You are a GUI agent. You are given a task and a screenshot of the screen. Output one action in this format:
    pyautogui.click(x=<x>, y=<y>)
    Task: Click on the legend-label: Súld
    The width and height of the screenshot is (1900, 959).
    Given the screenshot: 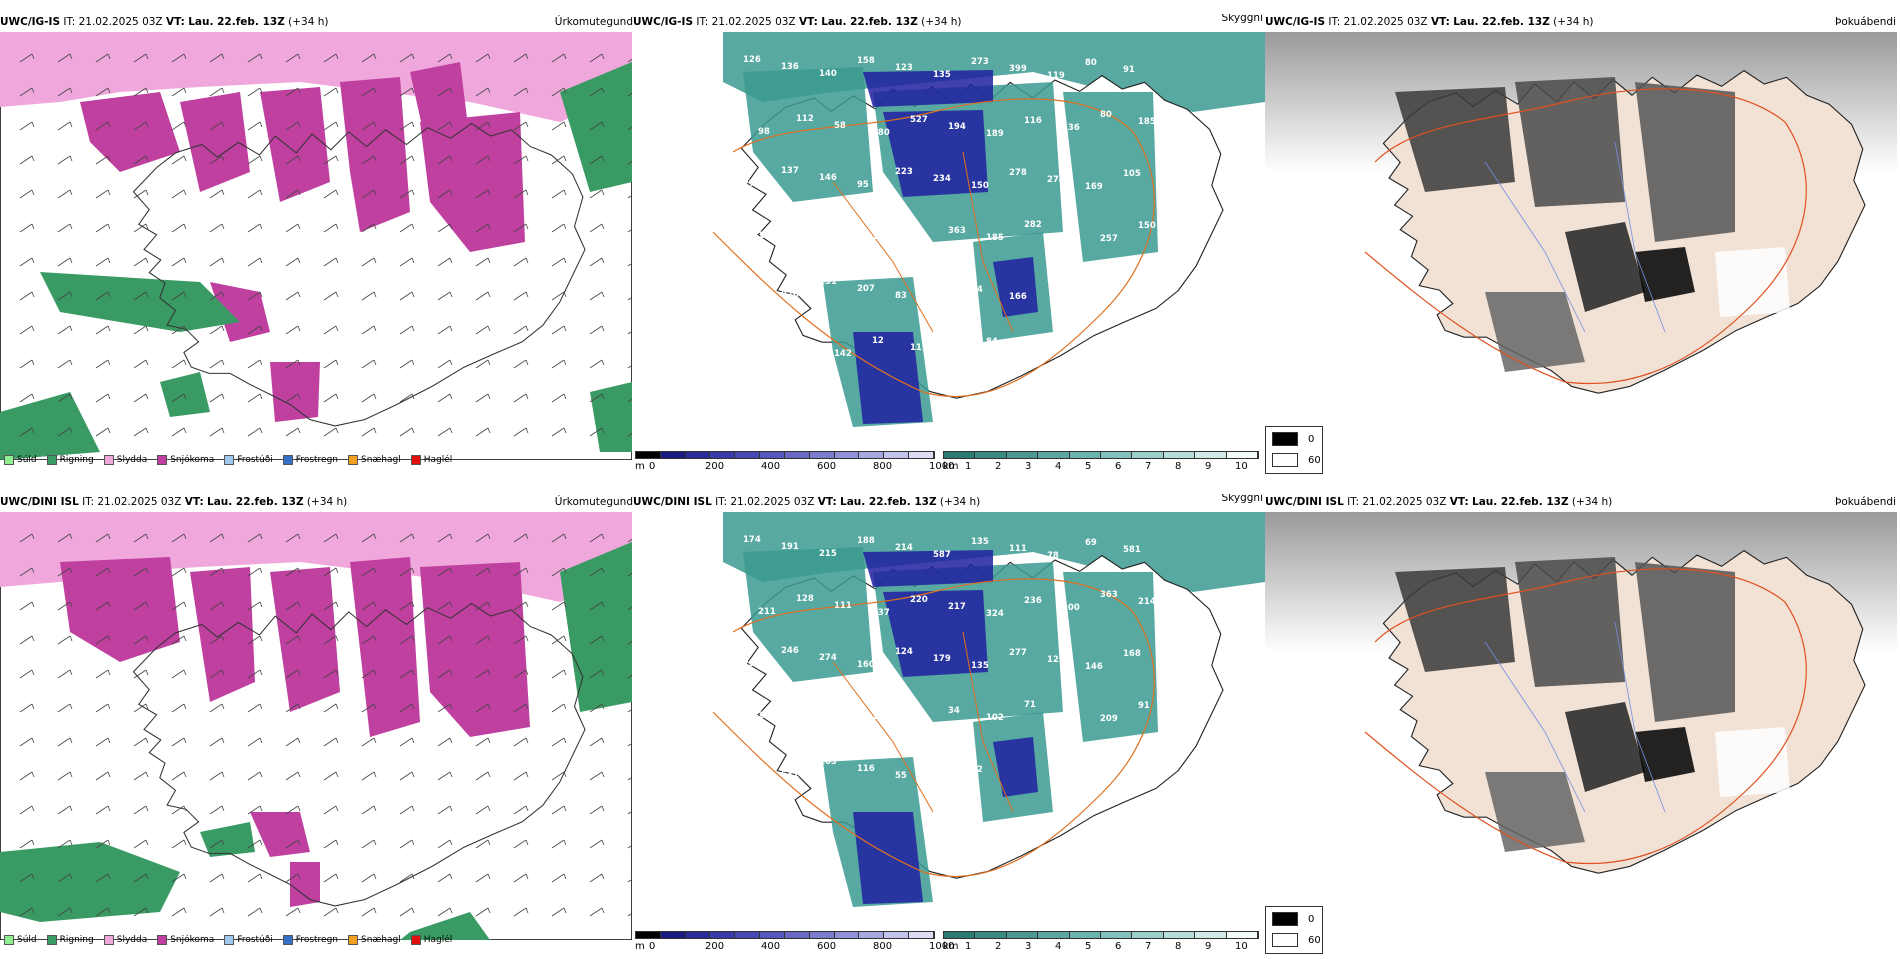 What is the action you would take?
    pyautogui.click(x=27, y=940)
    